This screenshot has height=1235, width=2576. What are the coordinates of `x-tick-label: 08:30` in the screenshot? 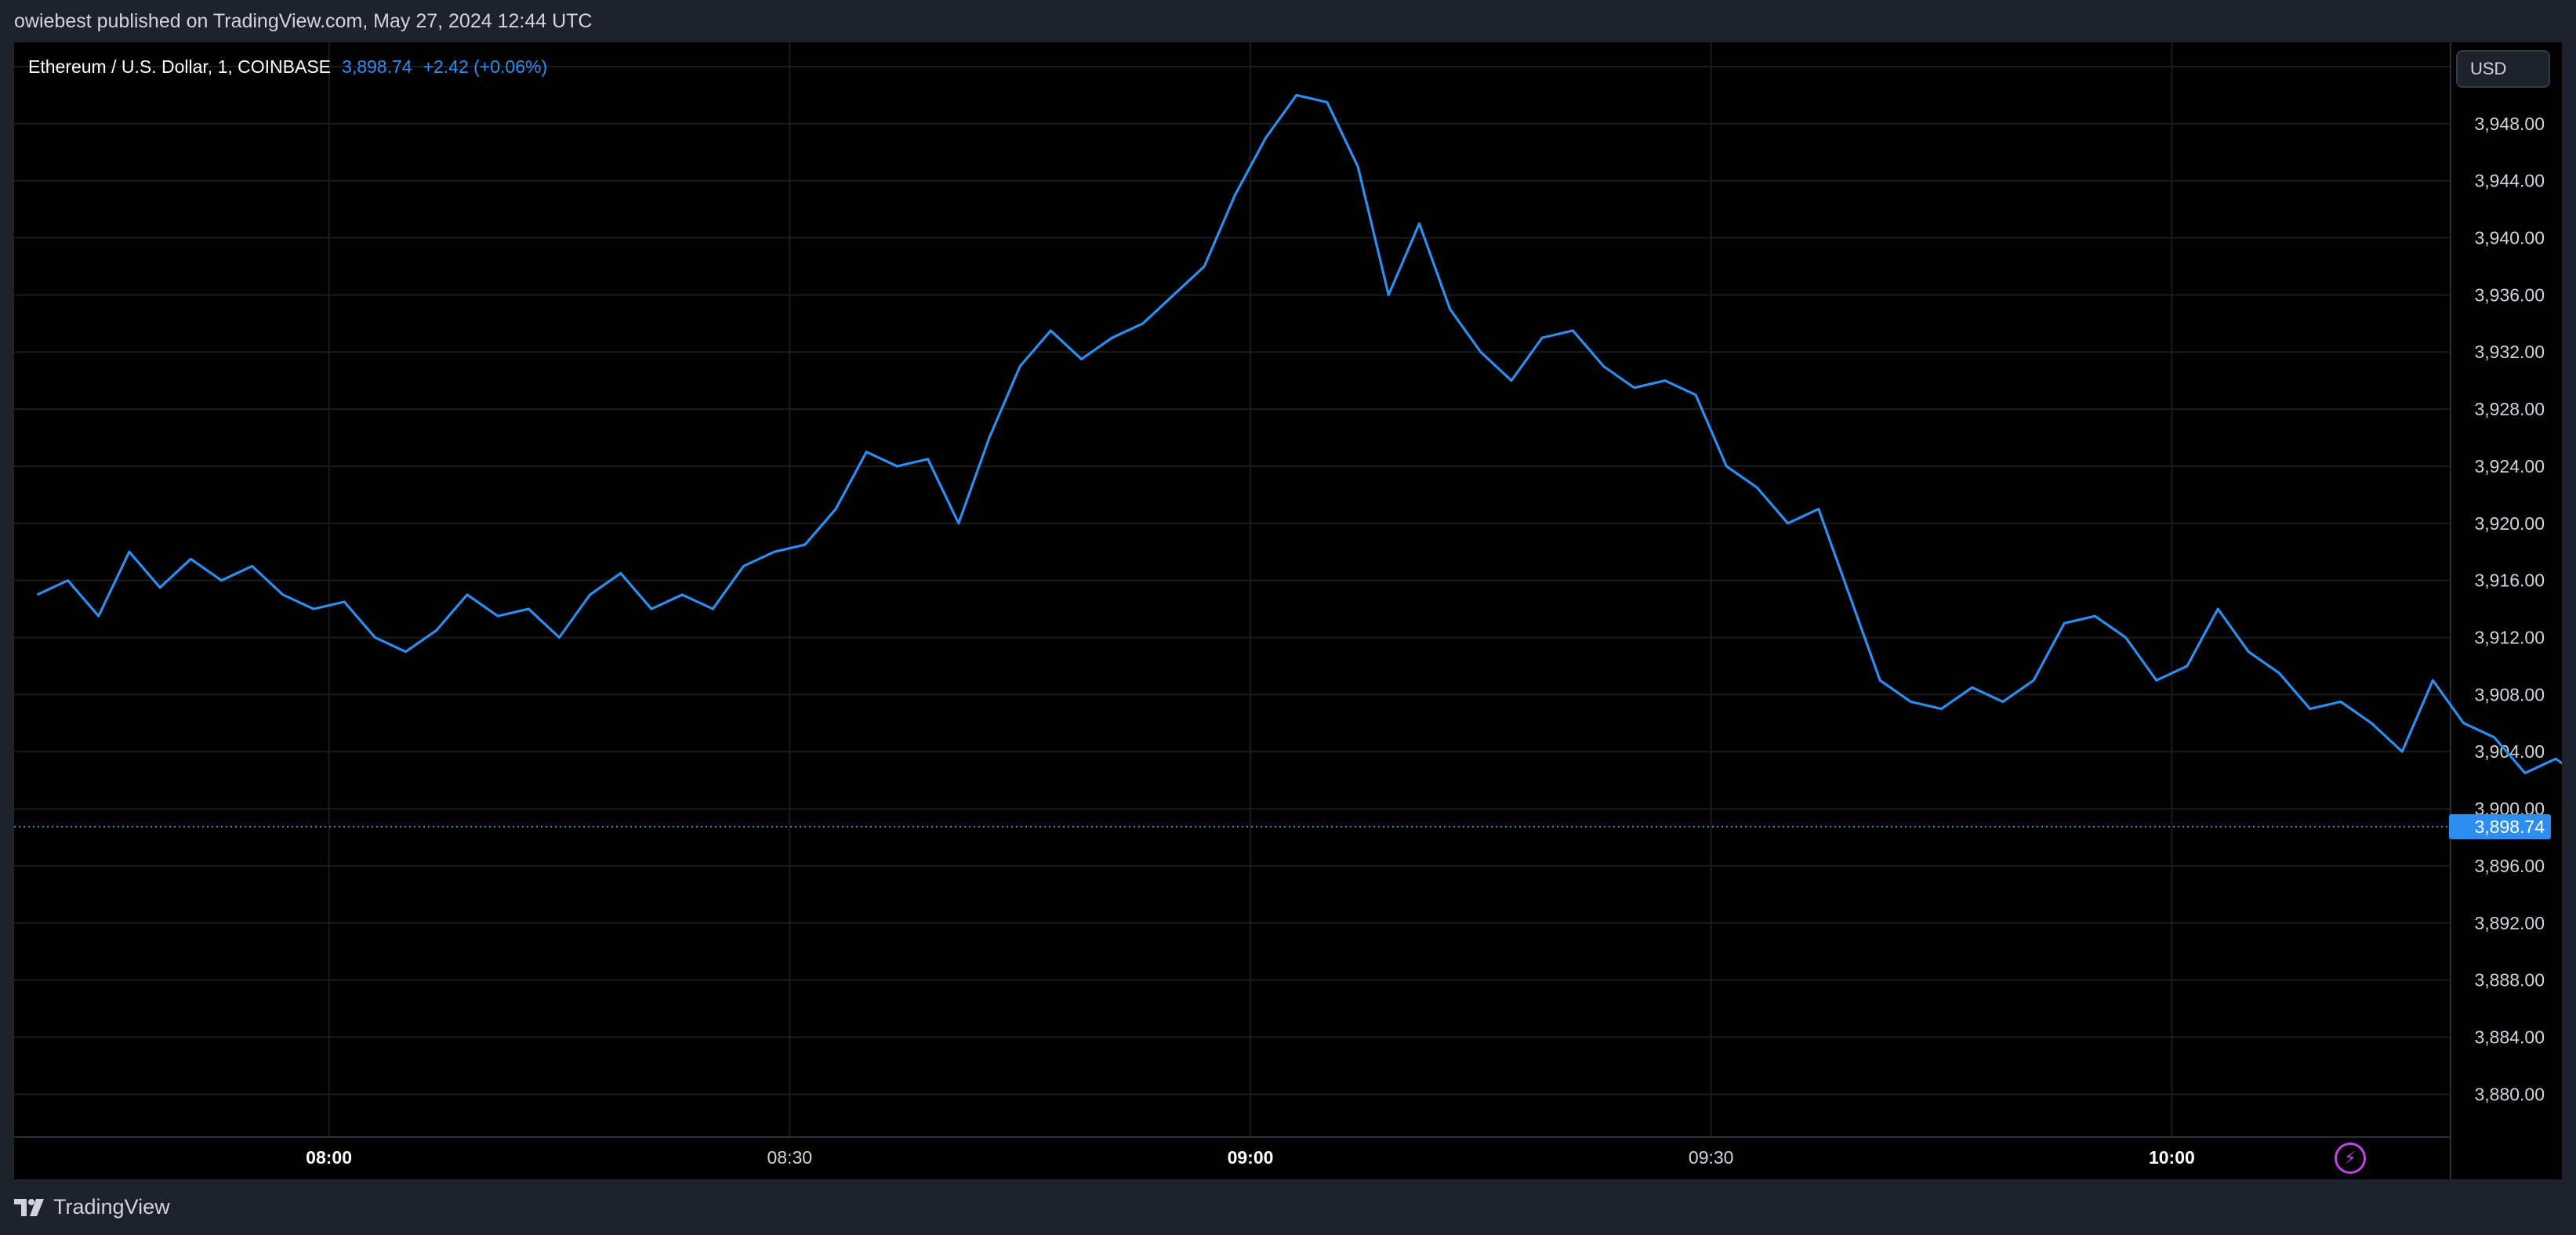 It's located at (790, 1157).